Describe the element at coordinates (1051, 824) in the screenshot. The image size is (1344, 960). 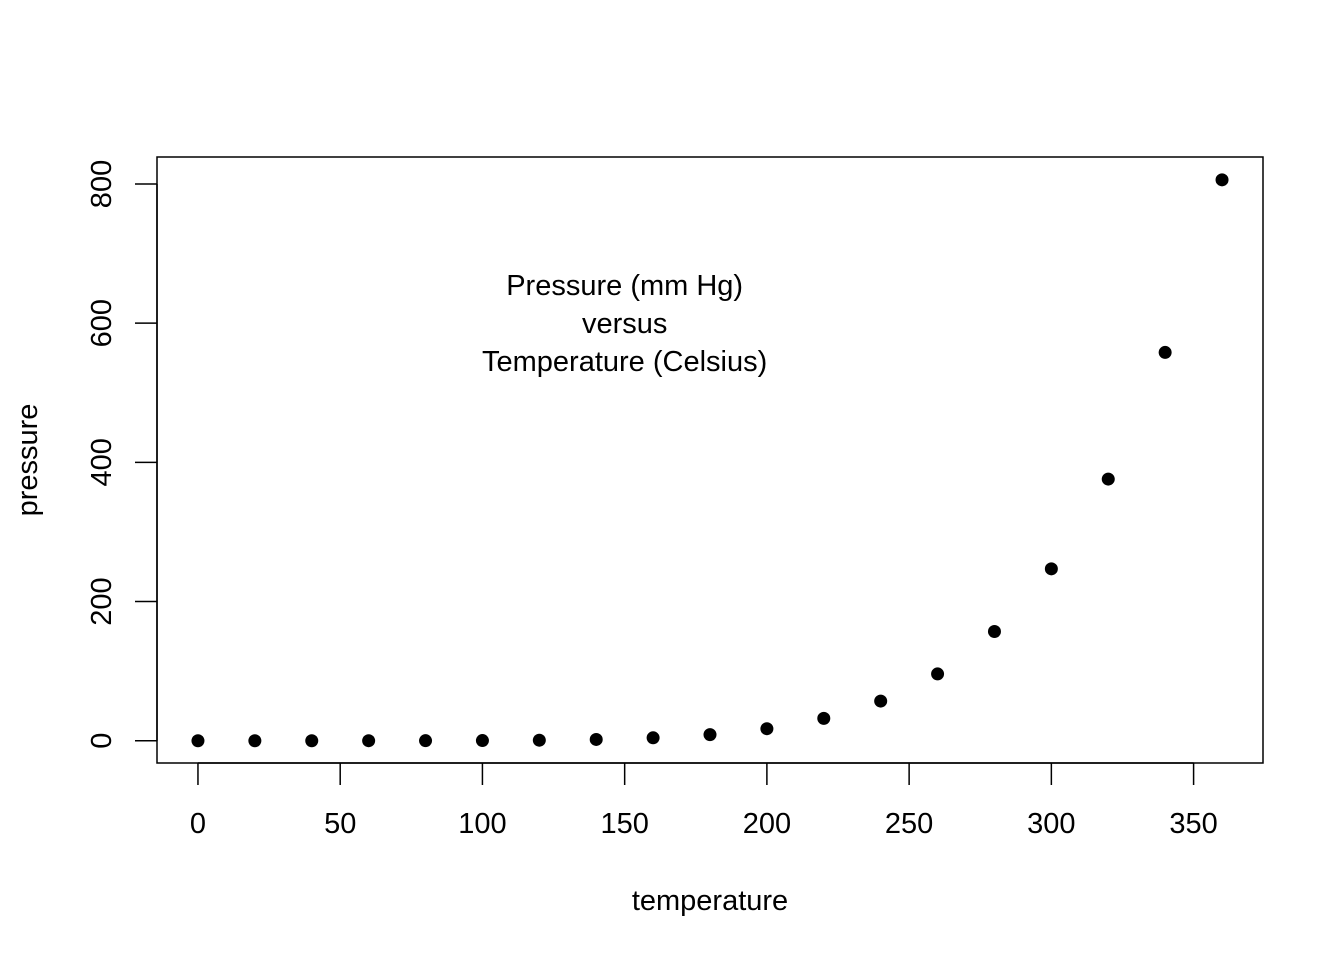
I see `x-tick-label: 300` at that location.